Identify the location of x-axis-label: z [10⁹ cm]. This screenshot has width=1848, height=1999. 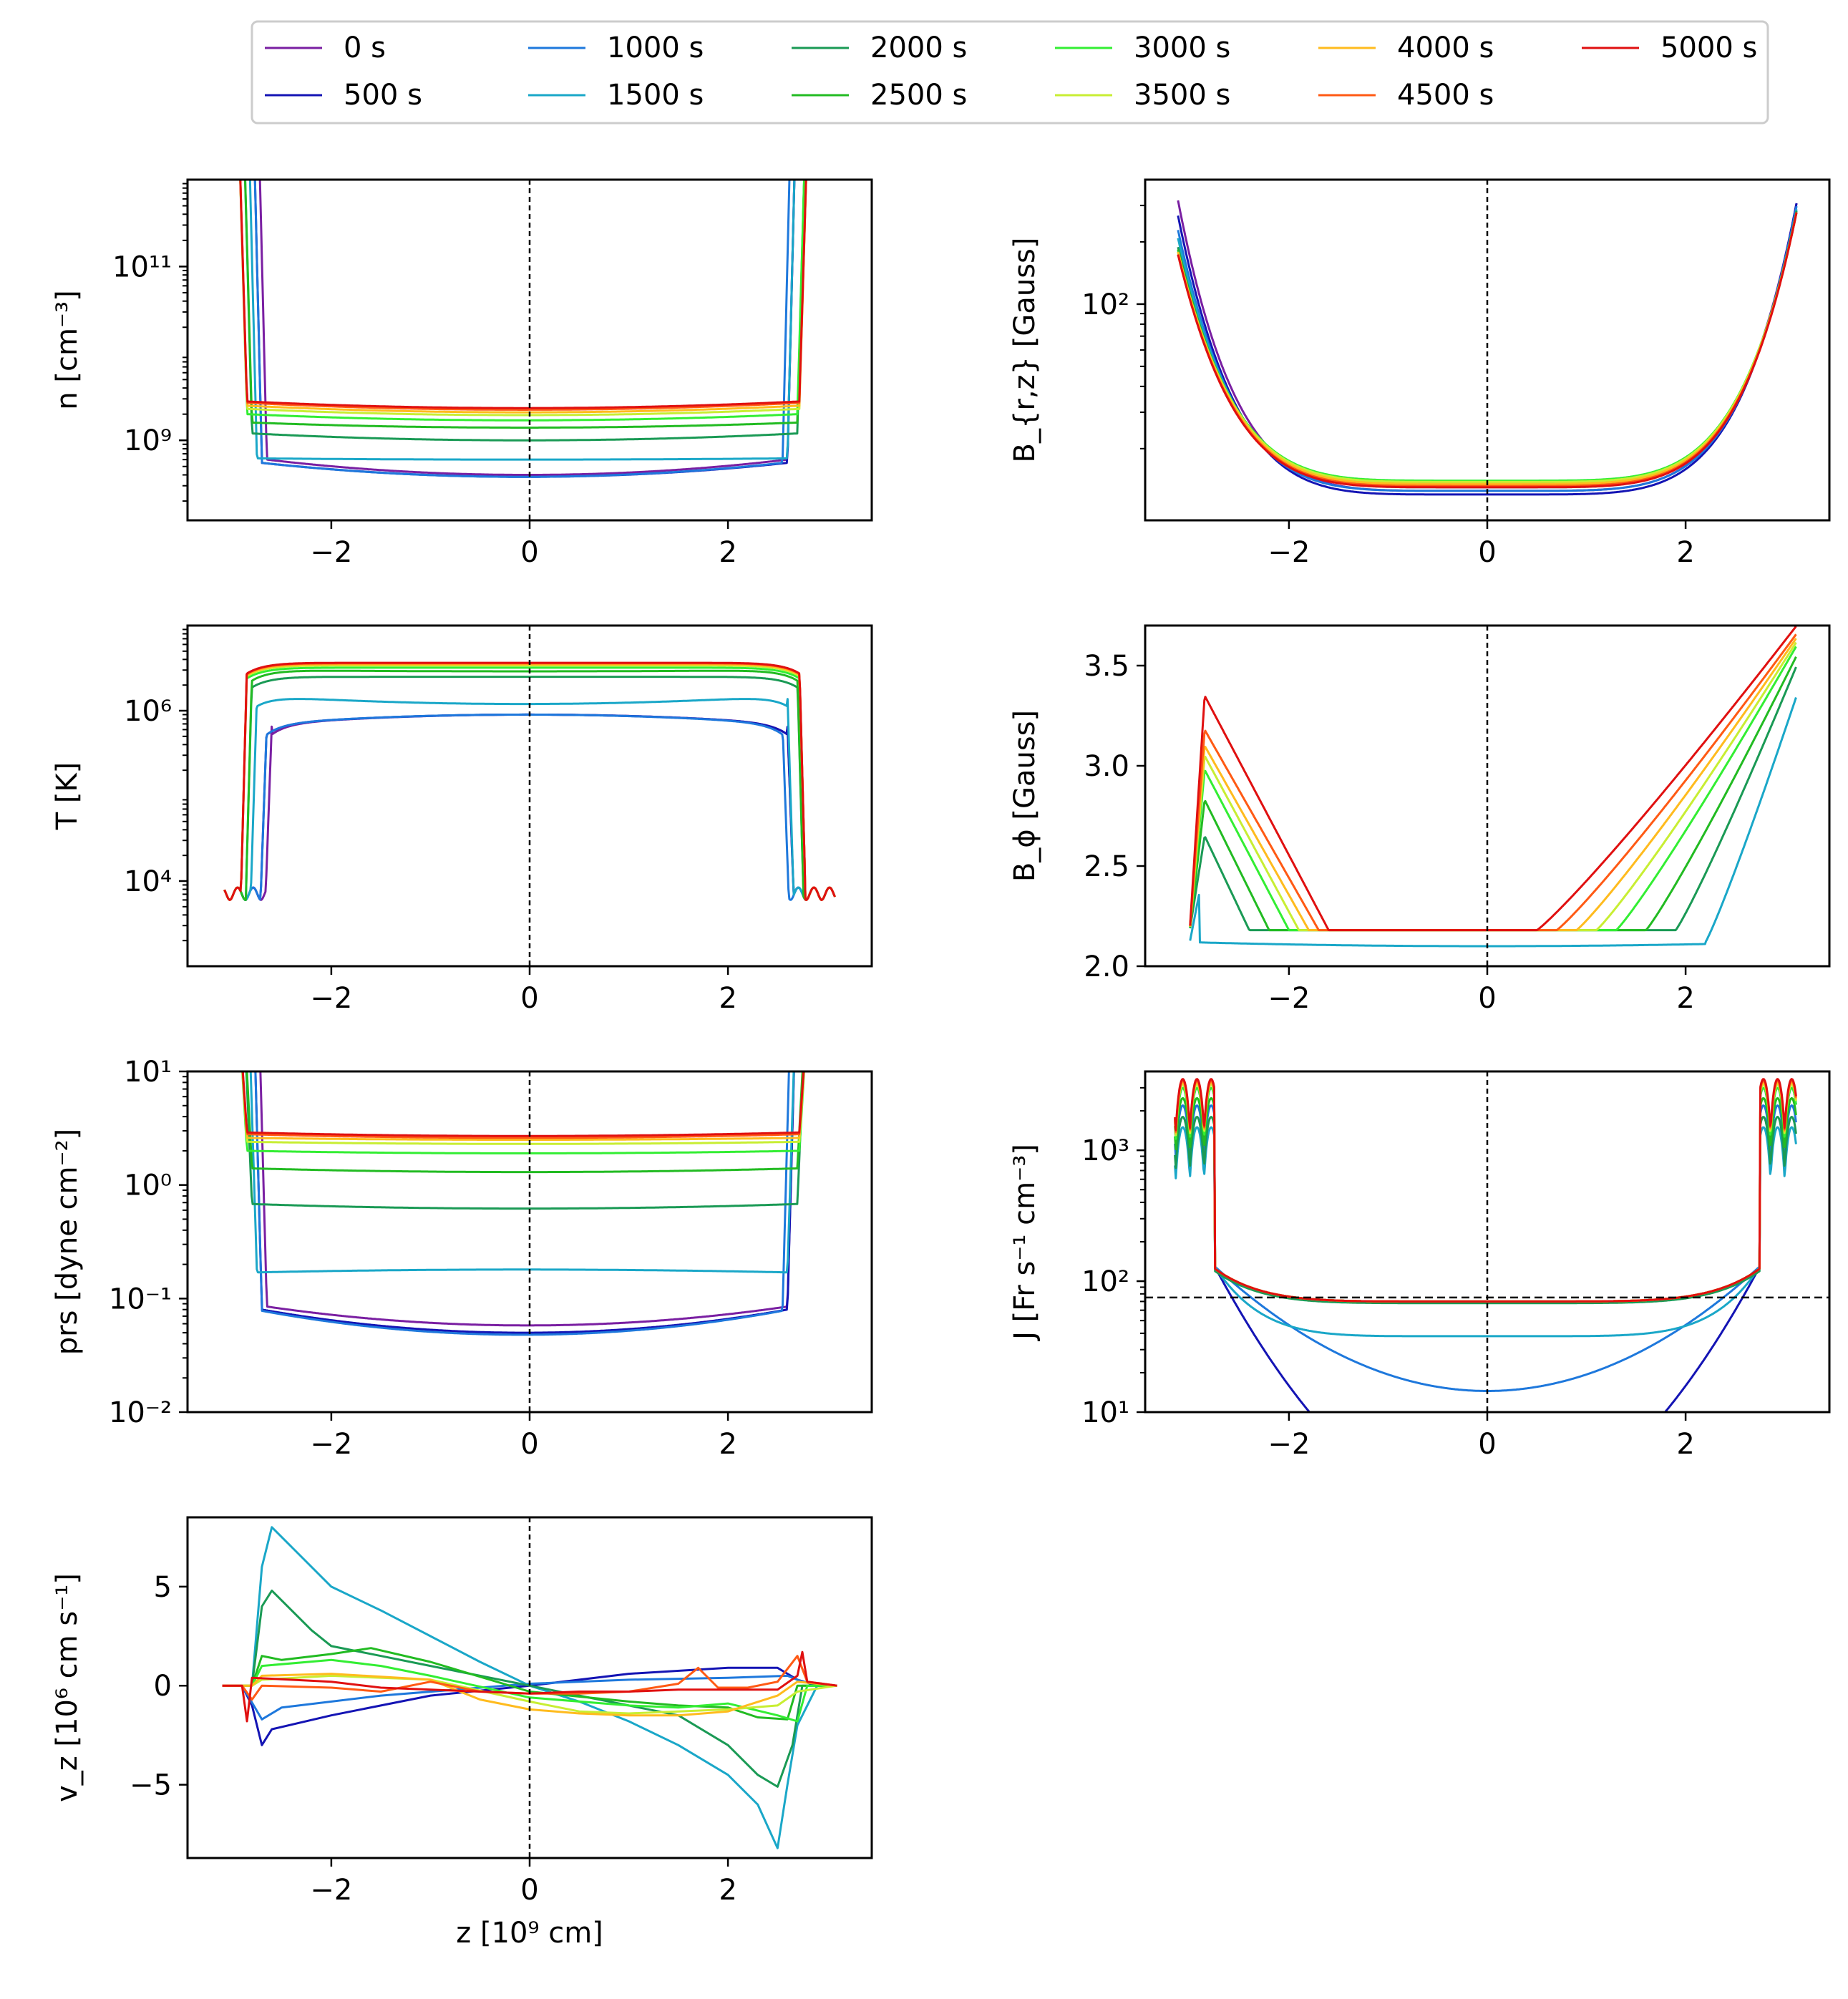
(529, 1933).